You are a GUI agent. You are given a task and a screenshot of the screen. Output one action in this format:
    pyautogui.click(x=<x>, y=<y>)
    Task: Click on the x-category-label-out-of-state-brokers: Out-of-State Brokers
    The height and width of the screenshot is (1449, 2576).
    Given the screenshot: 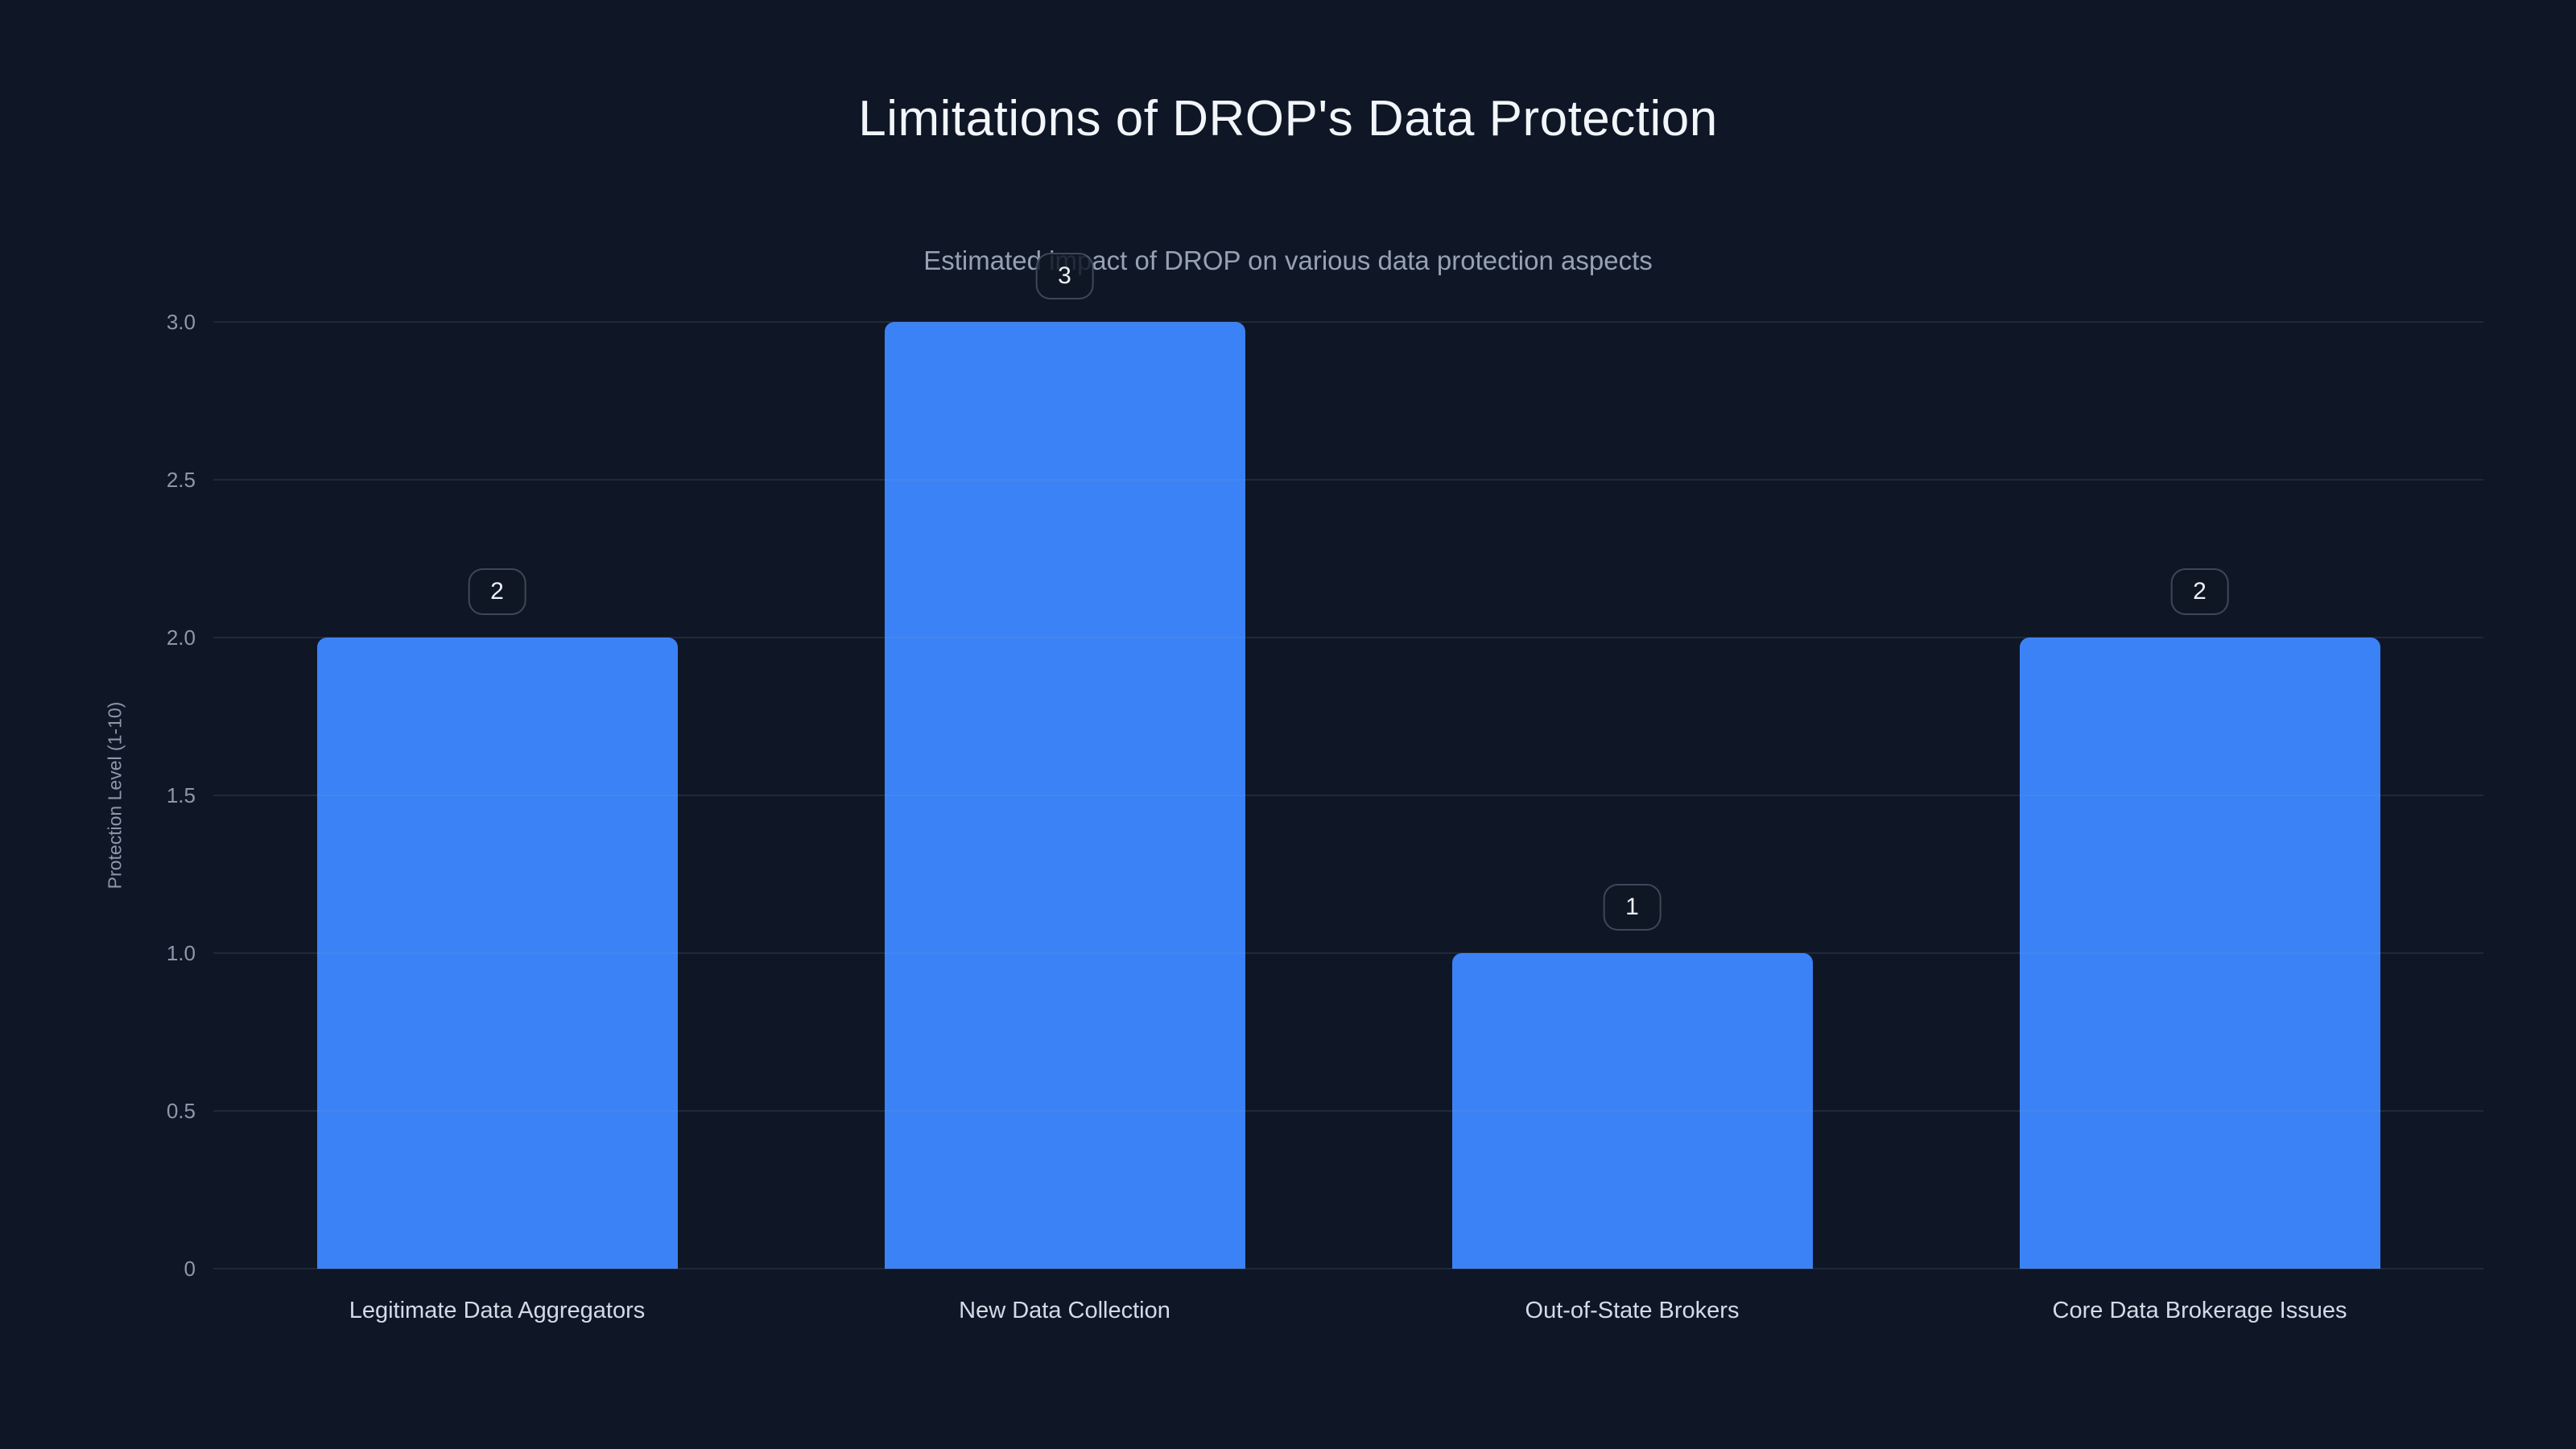 What is the action you would take?
    pyautogui.click(x=1632, y=1310)
    